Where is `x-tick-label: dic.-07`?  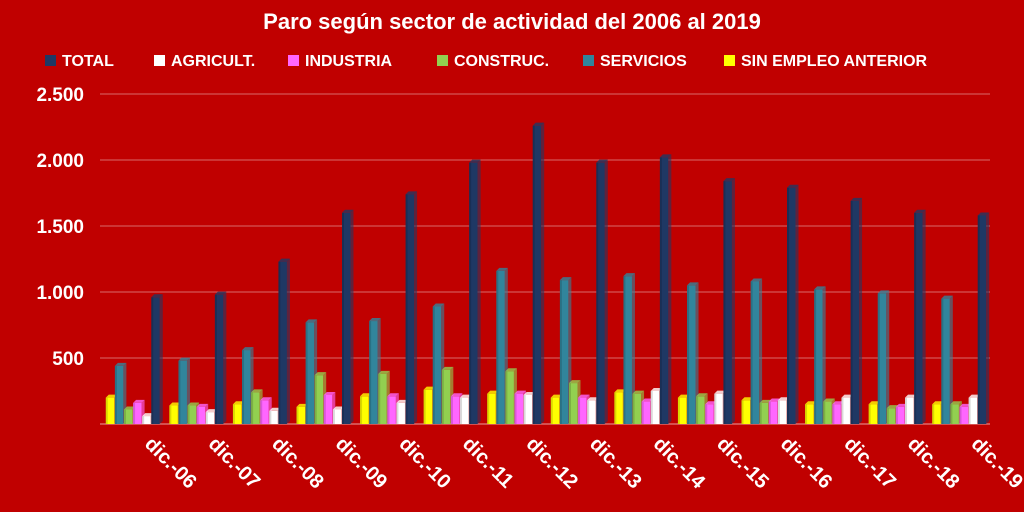
x-tick-label: dic.-07 is located at coordinates (234, 463).